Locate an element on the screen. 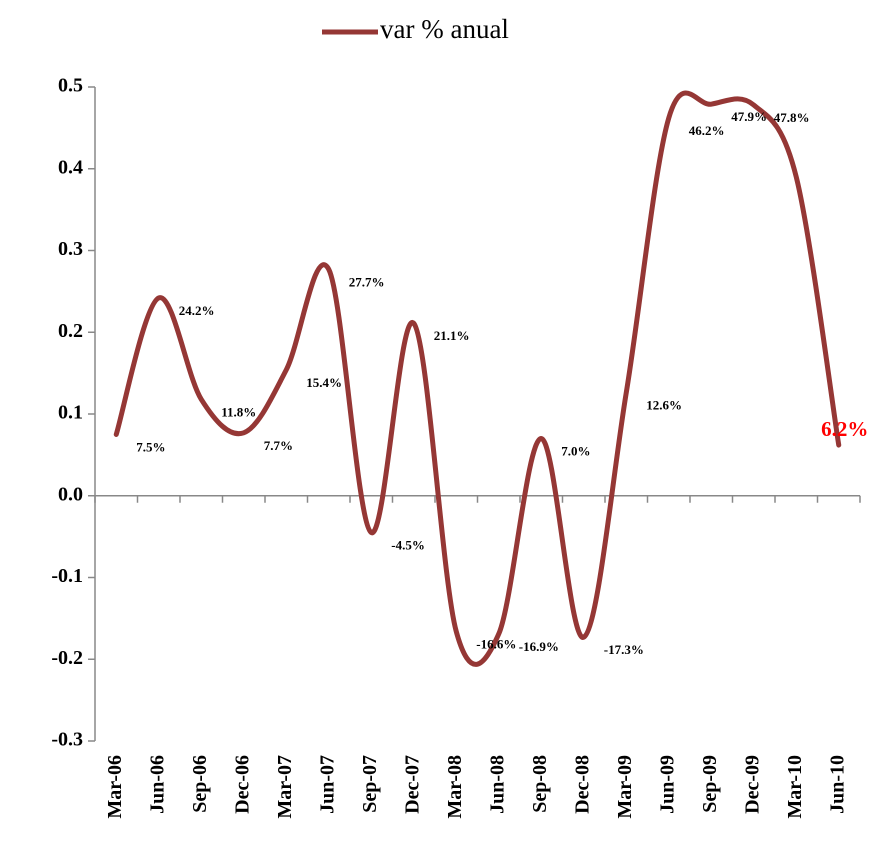  data-label: 7.7% is located at coordinates (278, 445).